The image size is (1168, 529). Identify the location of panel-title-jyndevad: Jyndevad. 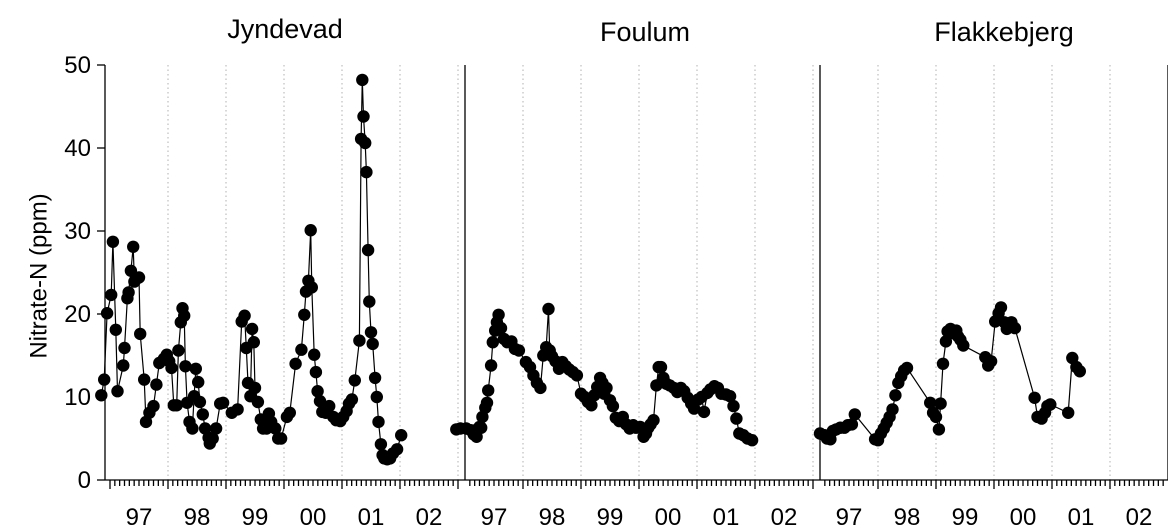
(285, 29).